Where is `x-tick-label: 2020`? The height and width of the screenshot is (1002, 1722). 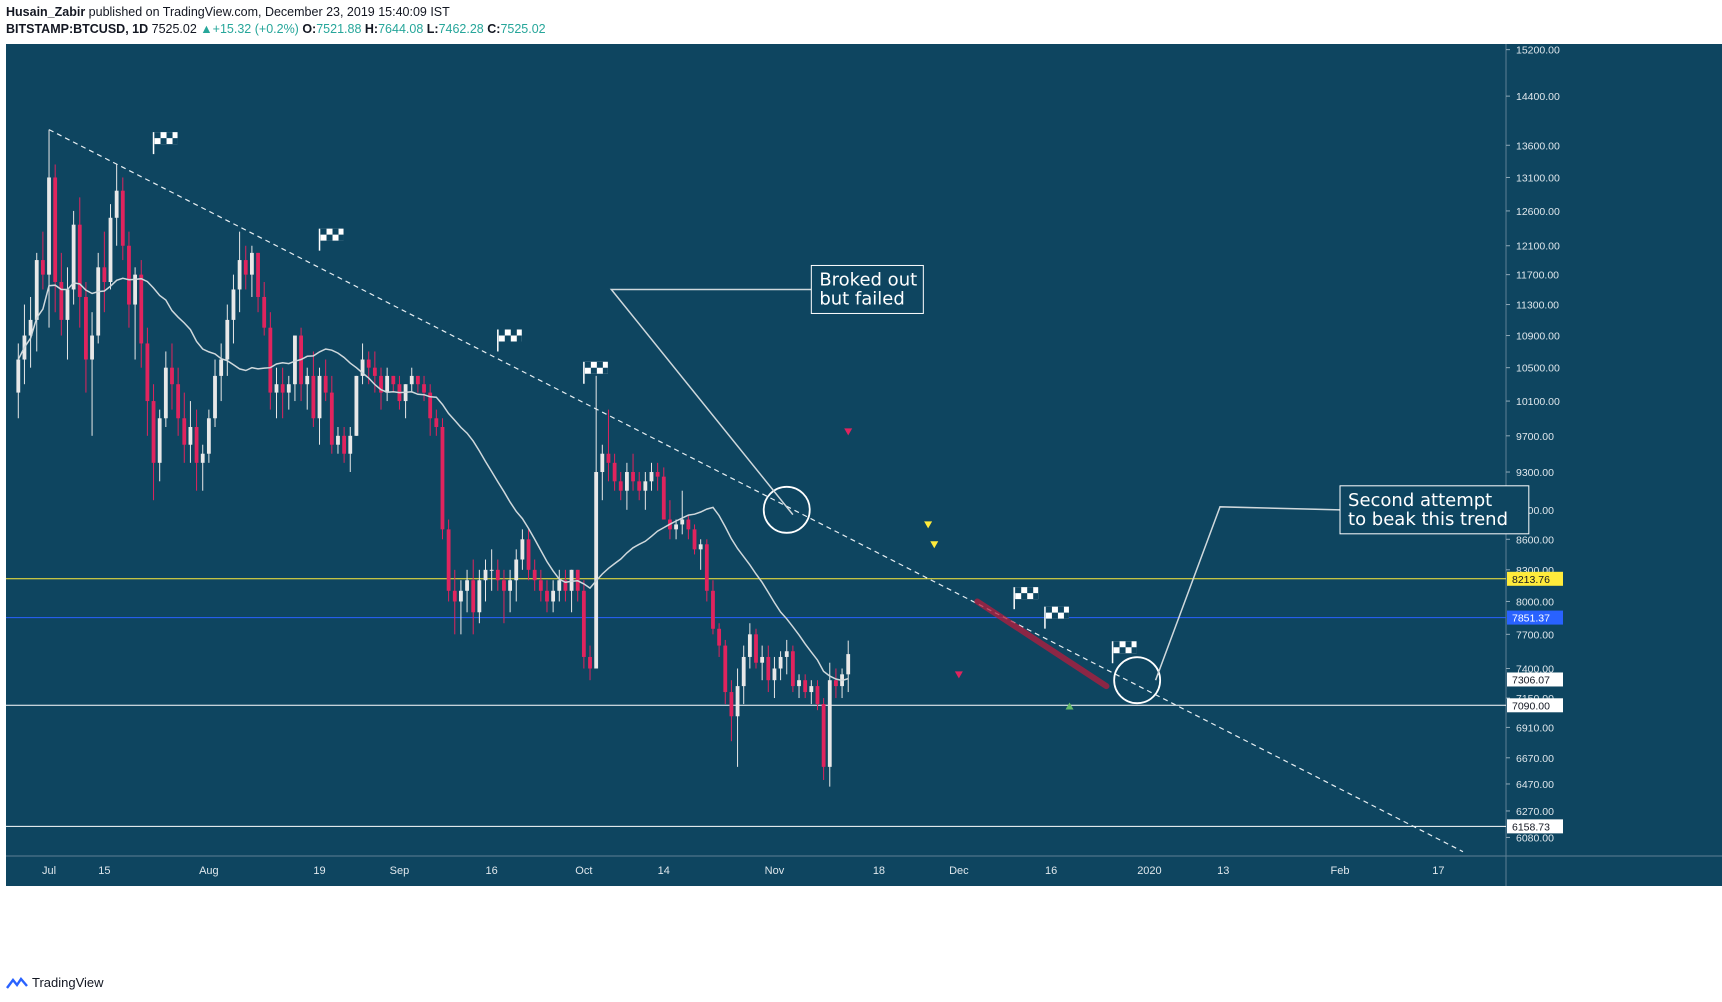 x-tick-label: 2020 is located at coordinates (1149, 871).